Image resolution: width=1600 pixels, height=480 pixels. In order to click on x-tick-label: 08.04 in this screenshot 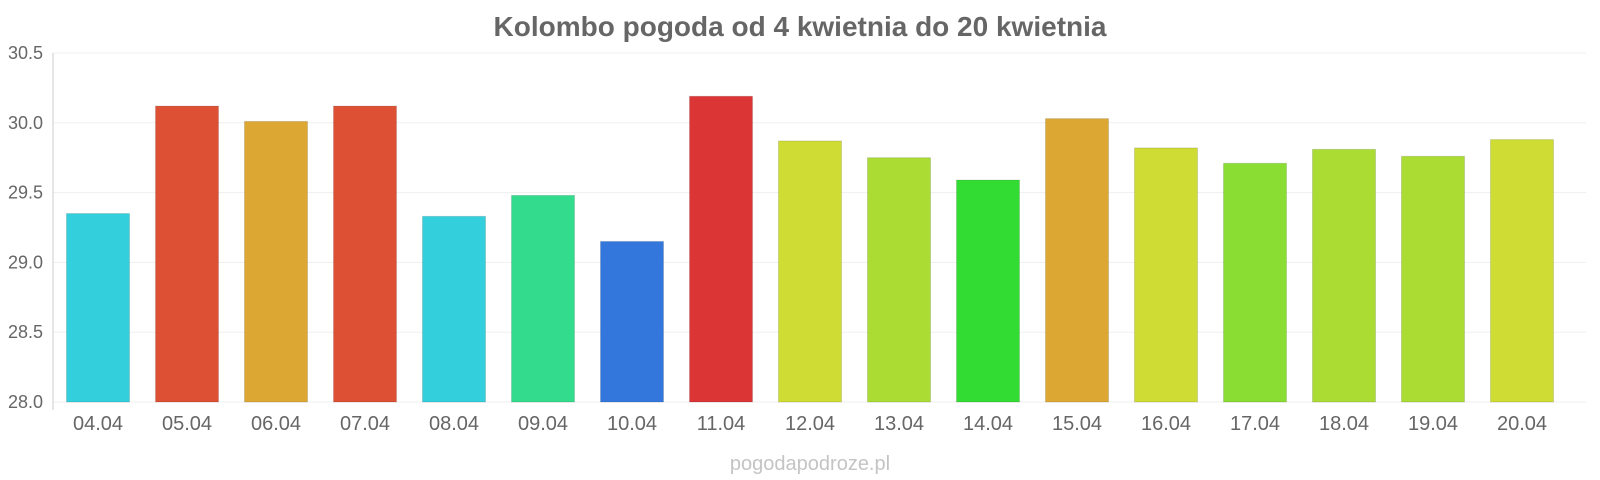, I will do `click(454, 424)`.